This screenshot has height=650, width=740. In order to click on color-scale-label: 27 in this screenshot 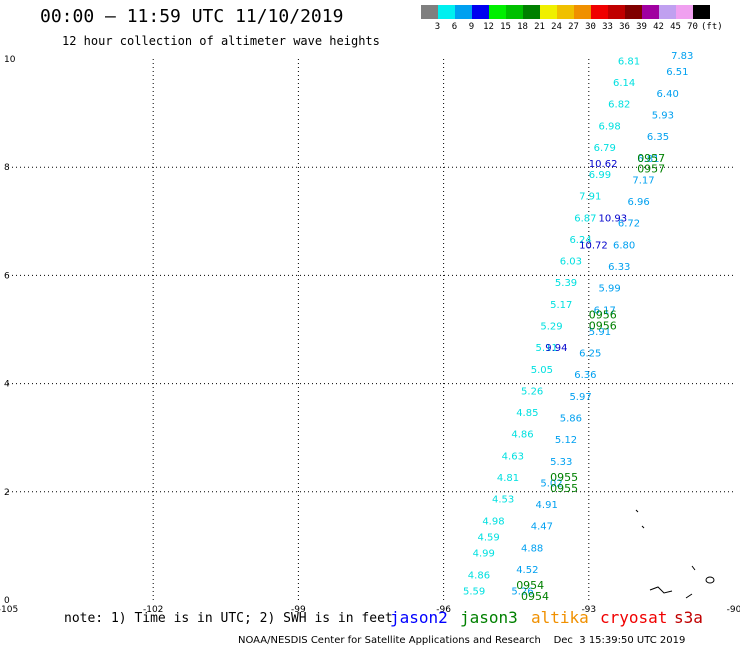, I will do `click(573, 27)`.